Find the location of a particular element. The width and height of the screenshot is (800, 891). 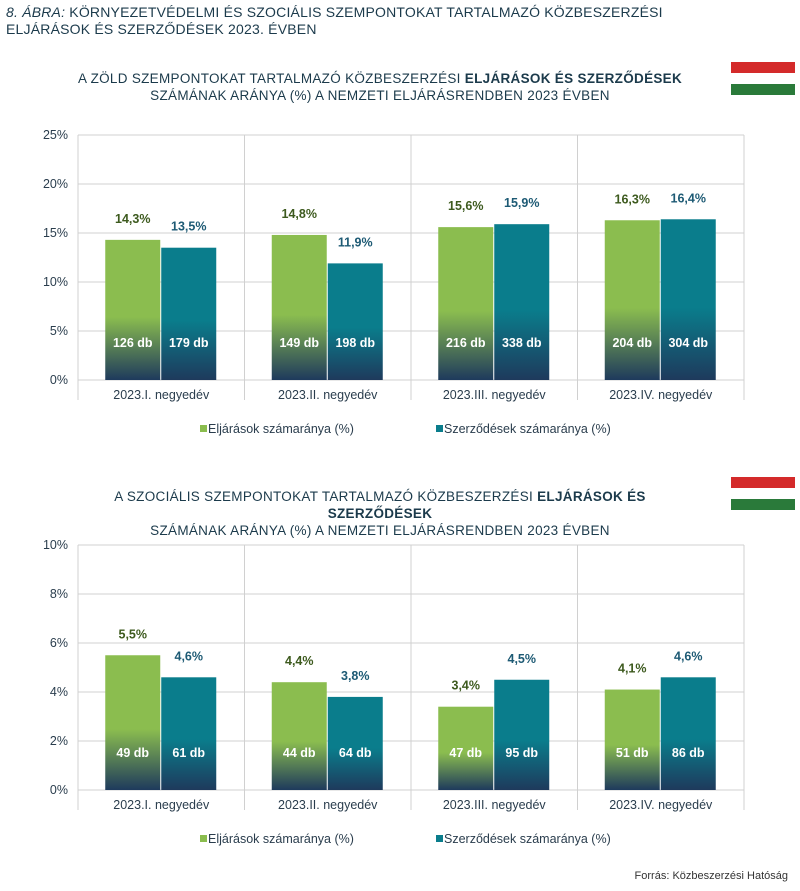

figure-number: 8. ÁBRA: is located at coordinates (36, 12).